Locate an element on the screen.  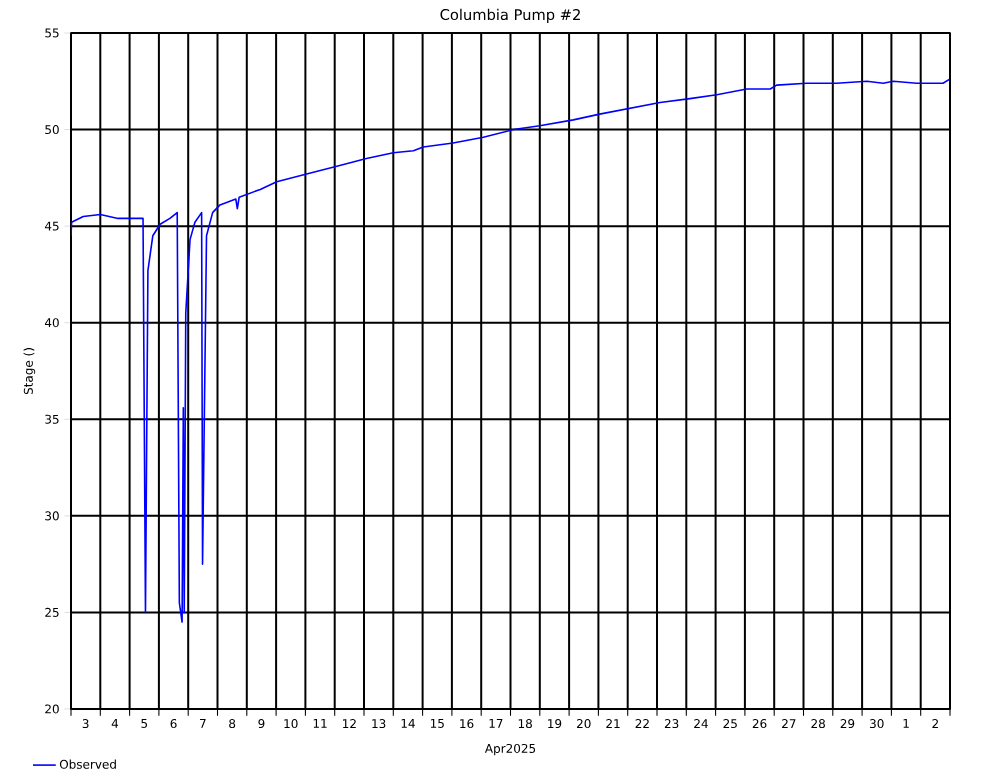
y-tick-label: 30 is located at coordinates (52, 516).